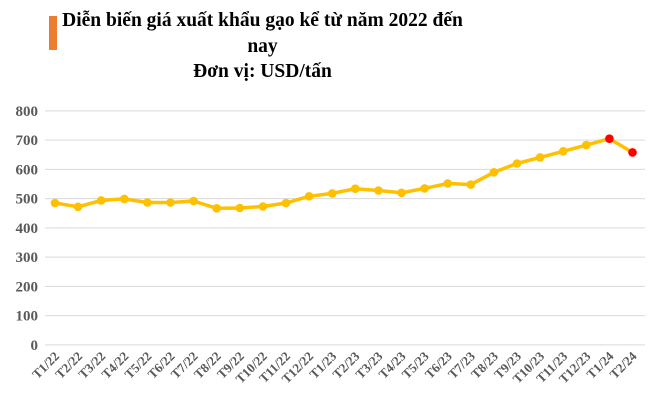  Describe the element at coordinates (27, 141) in the screenshot. I see `y-tick-label: 700` at that location.